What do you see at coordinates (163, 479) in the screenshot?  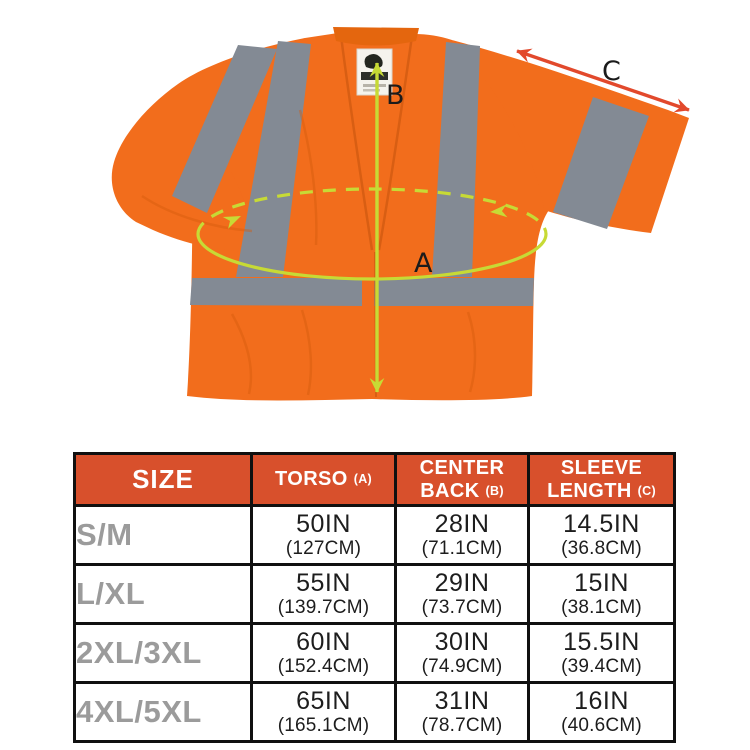 I see `header-cell-size: SIZE` at bounding box center [163, 479].